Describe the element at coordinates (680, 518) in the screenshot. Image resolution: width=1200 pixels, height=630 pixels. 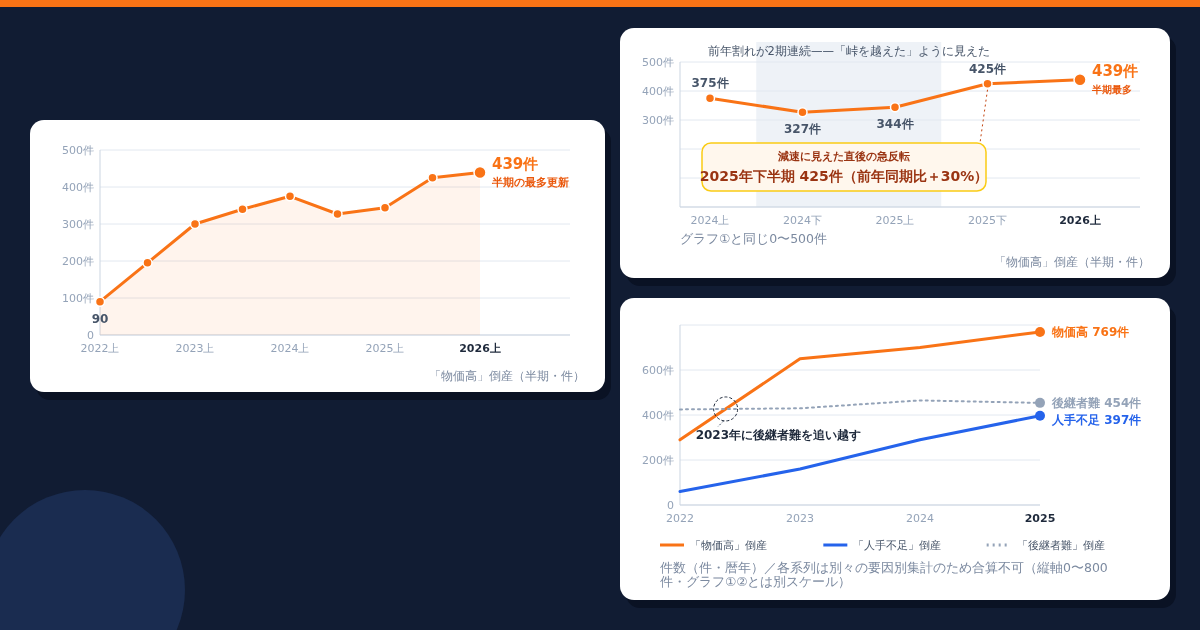
I see `x-tick-label: 2022` at that location.